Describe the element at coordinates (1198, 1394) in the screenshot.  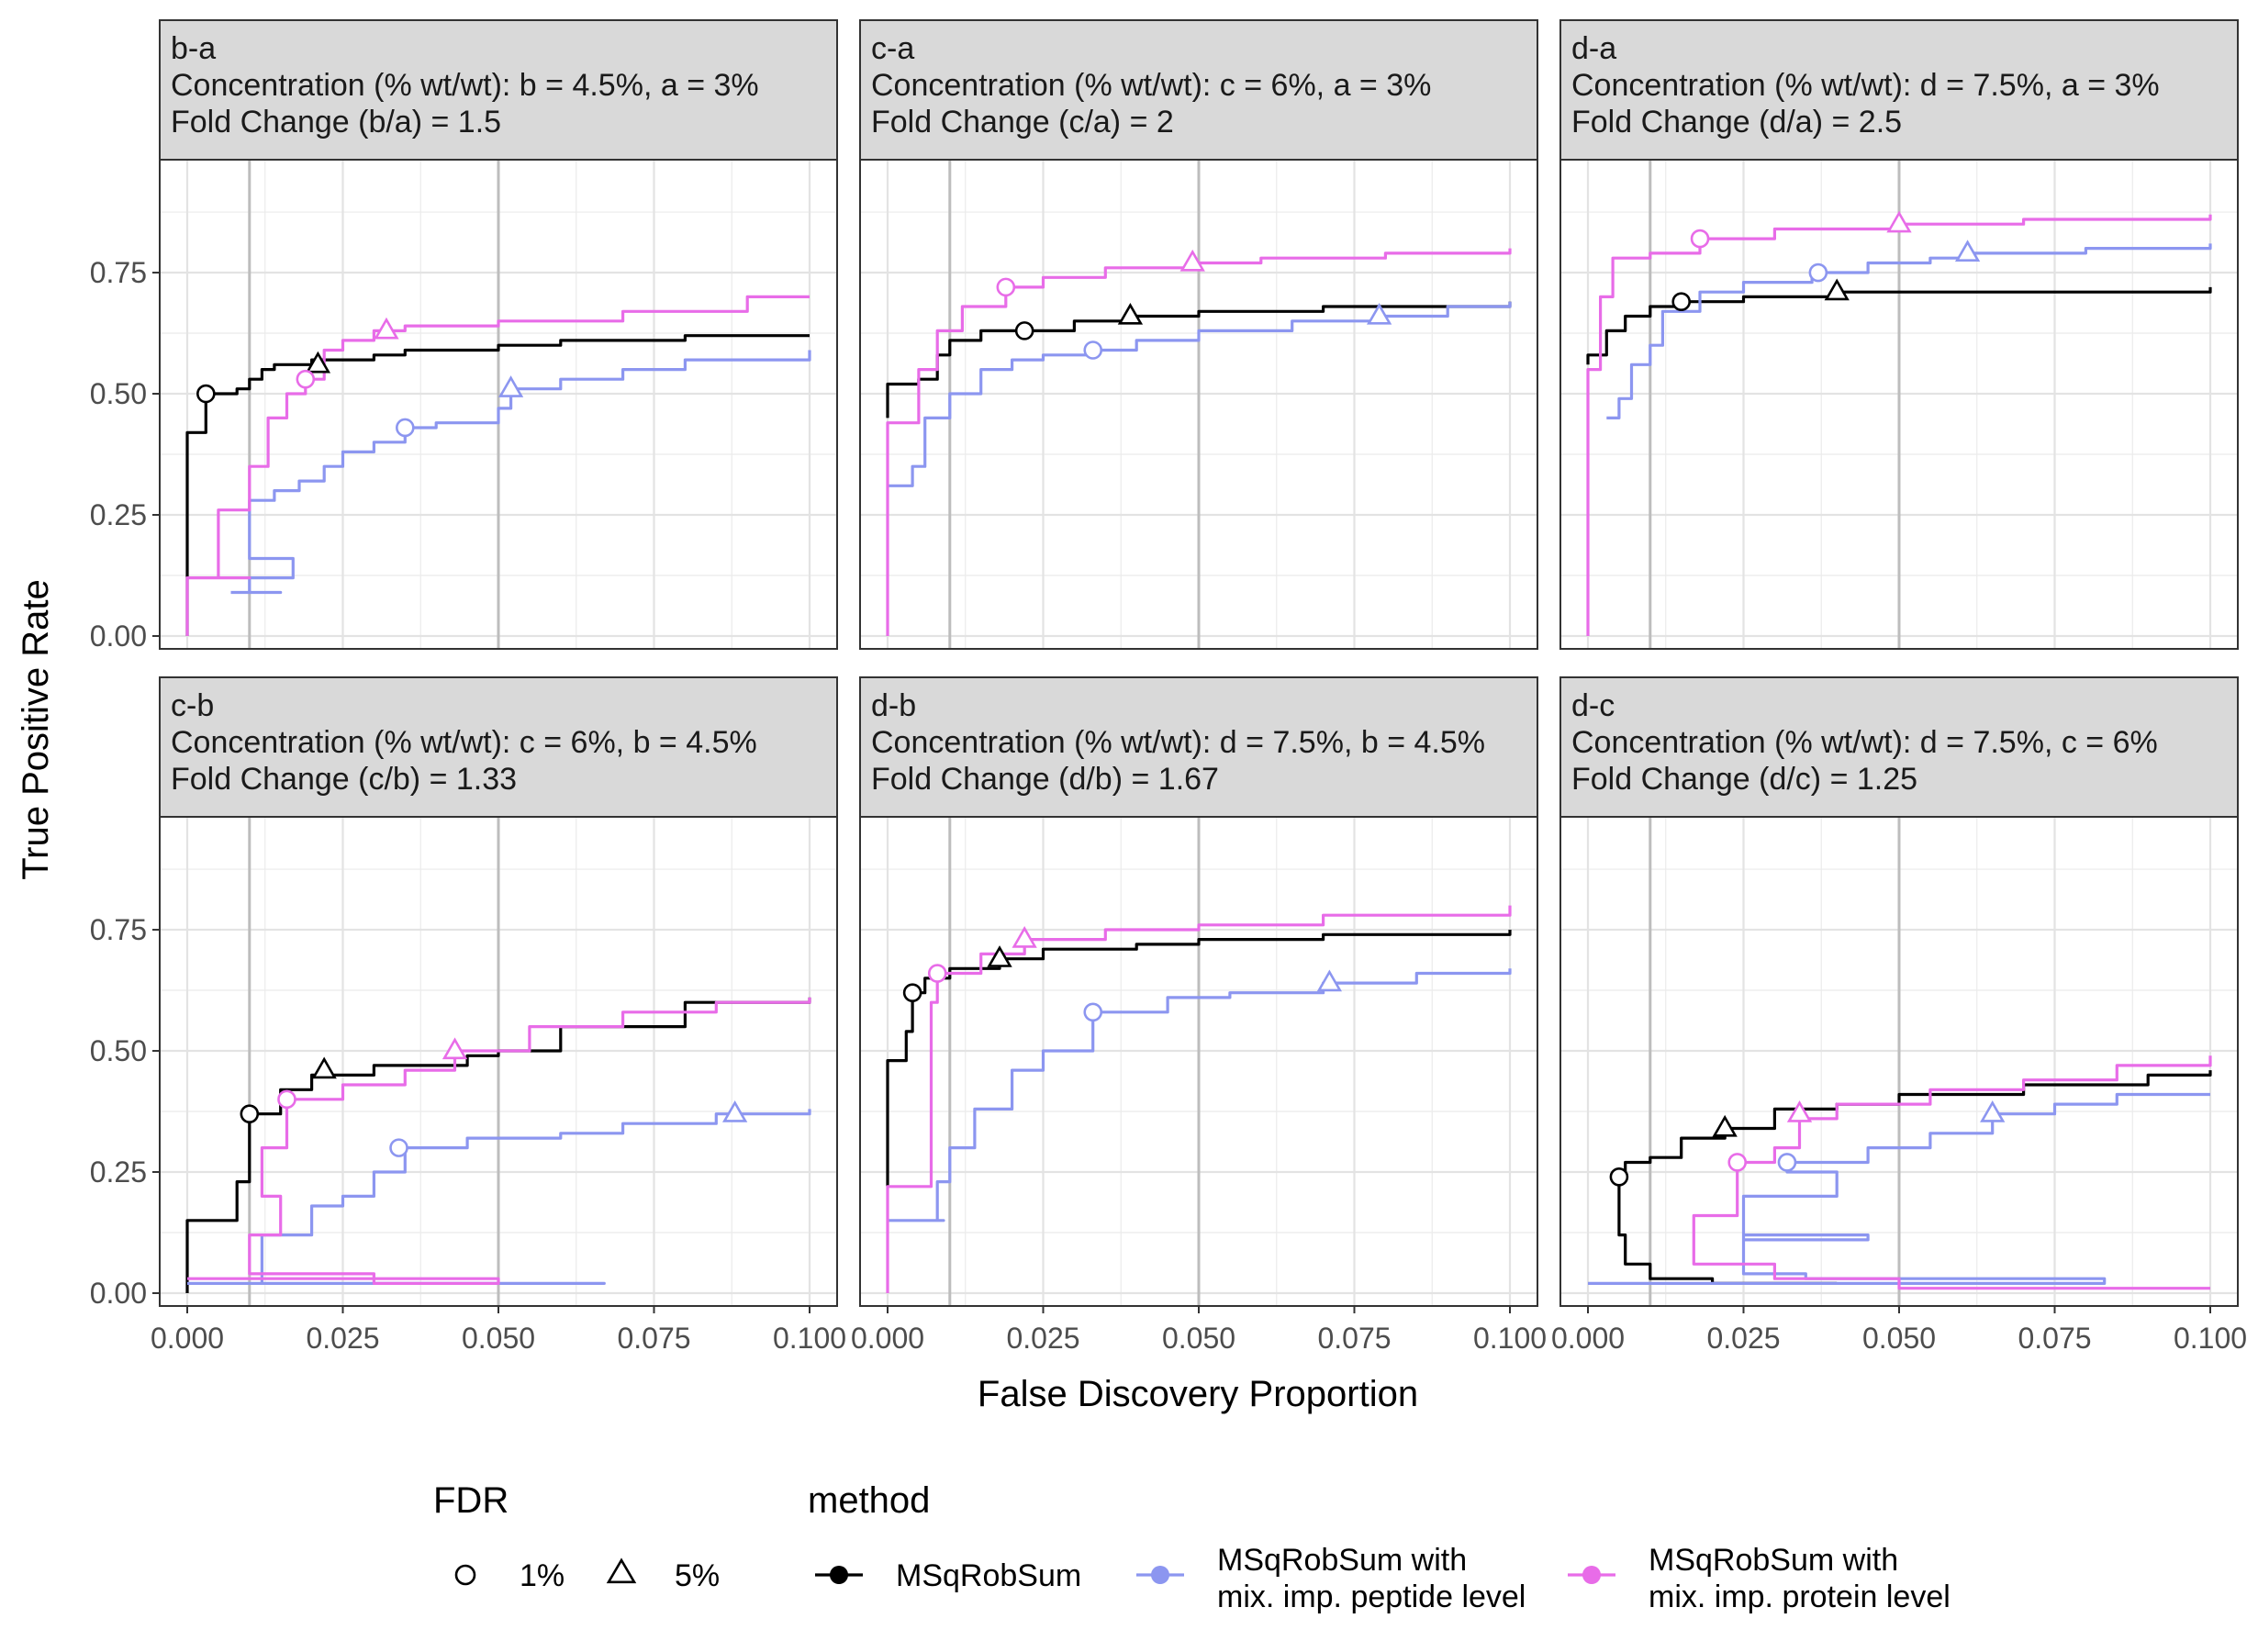
I see `x-axis-title: False Discovery Proportion` at that location.